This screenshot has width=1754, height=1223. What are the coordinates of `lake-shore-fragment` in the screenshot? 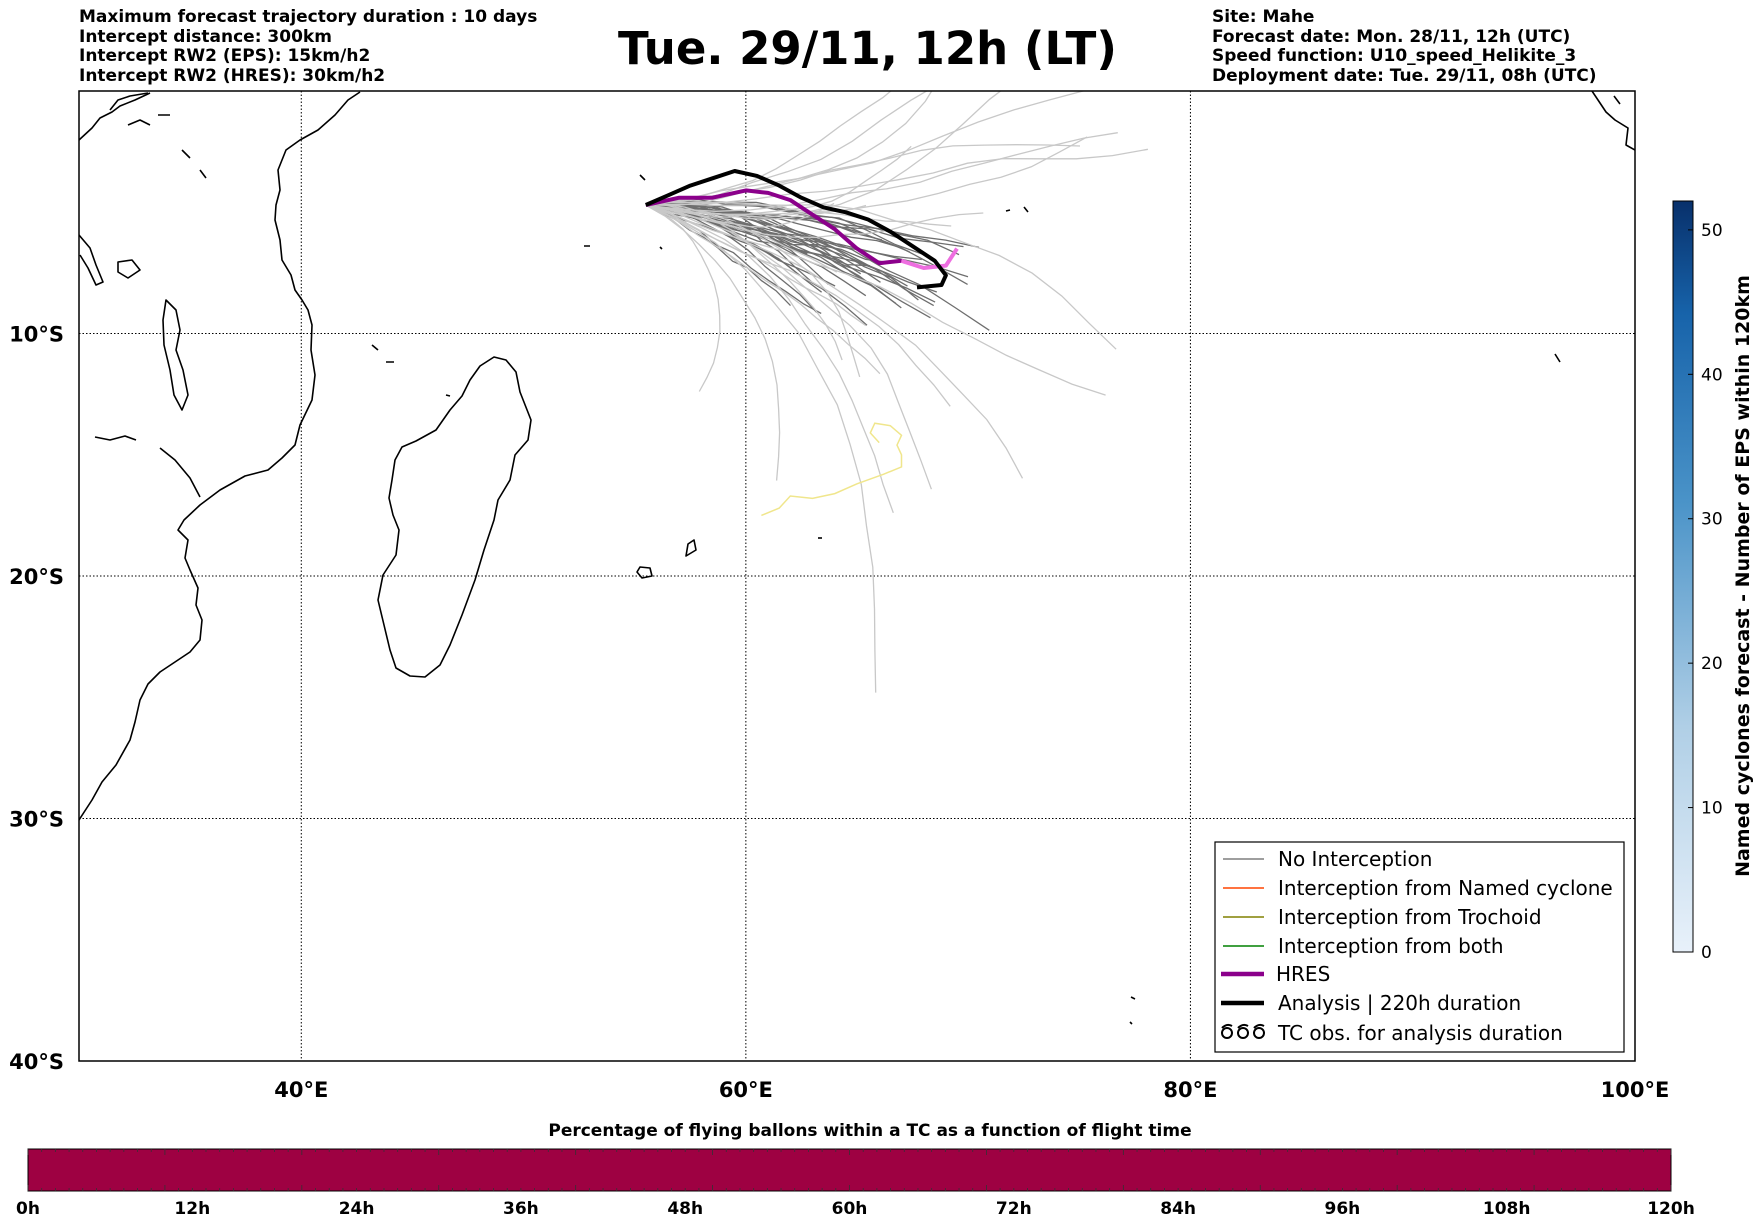 It's located at (115, 438).